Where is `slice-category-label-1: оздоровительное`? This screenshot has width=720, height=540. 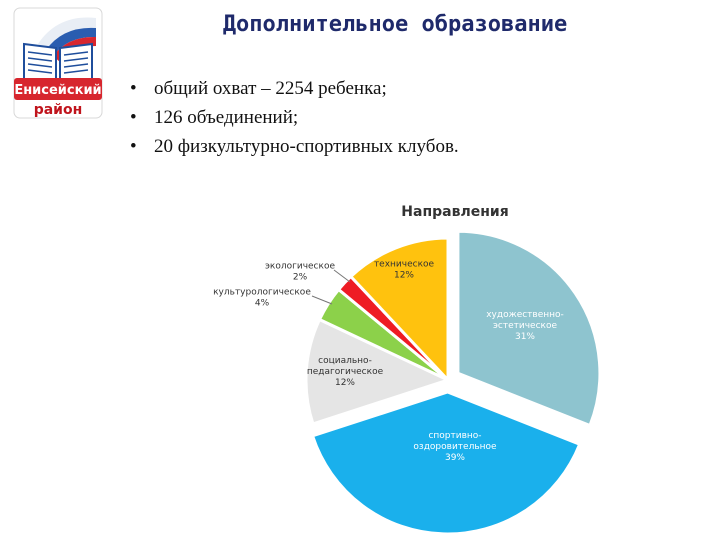
slice-category-label-1: оздоровительное is located at coordinates (455, 447).